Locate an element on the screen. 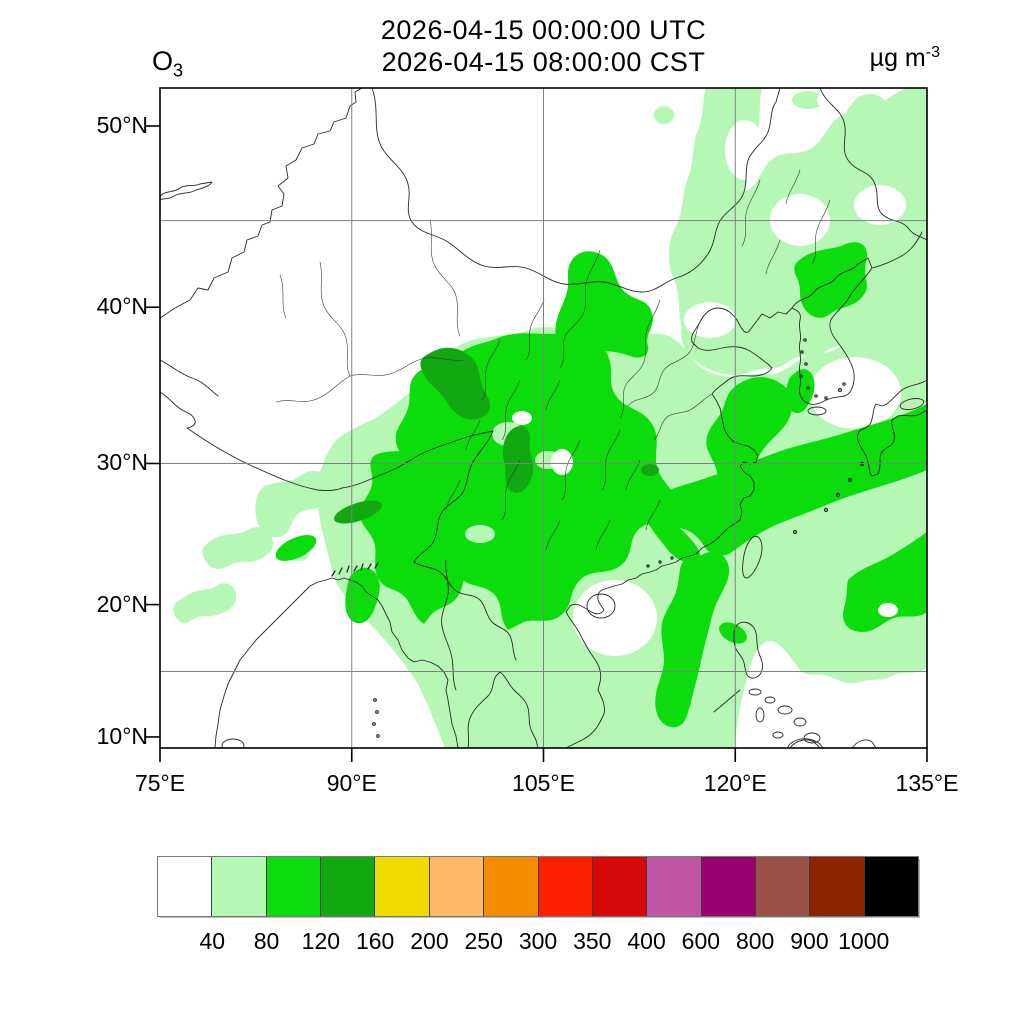 This screenshot has height=1024, width=1024. contour-green-ne-india-ellipse is located at coordinates (296, 548).